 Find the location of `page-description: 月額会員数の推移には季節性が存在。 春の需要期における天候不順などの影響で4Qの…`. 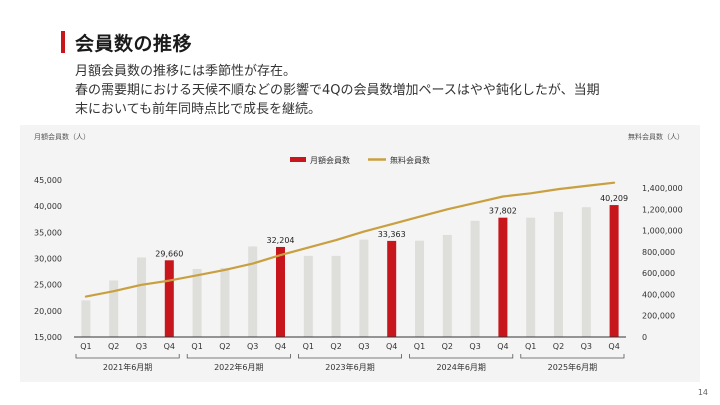

page-description: 月額会員数の推移には季節性が存在。 春の需要期における天候不順などの影響で4Qの… is located at coordinates (337, 90).